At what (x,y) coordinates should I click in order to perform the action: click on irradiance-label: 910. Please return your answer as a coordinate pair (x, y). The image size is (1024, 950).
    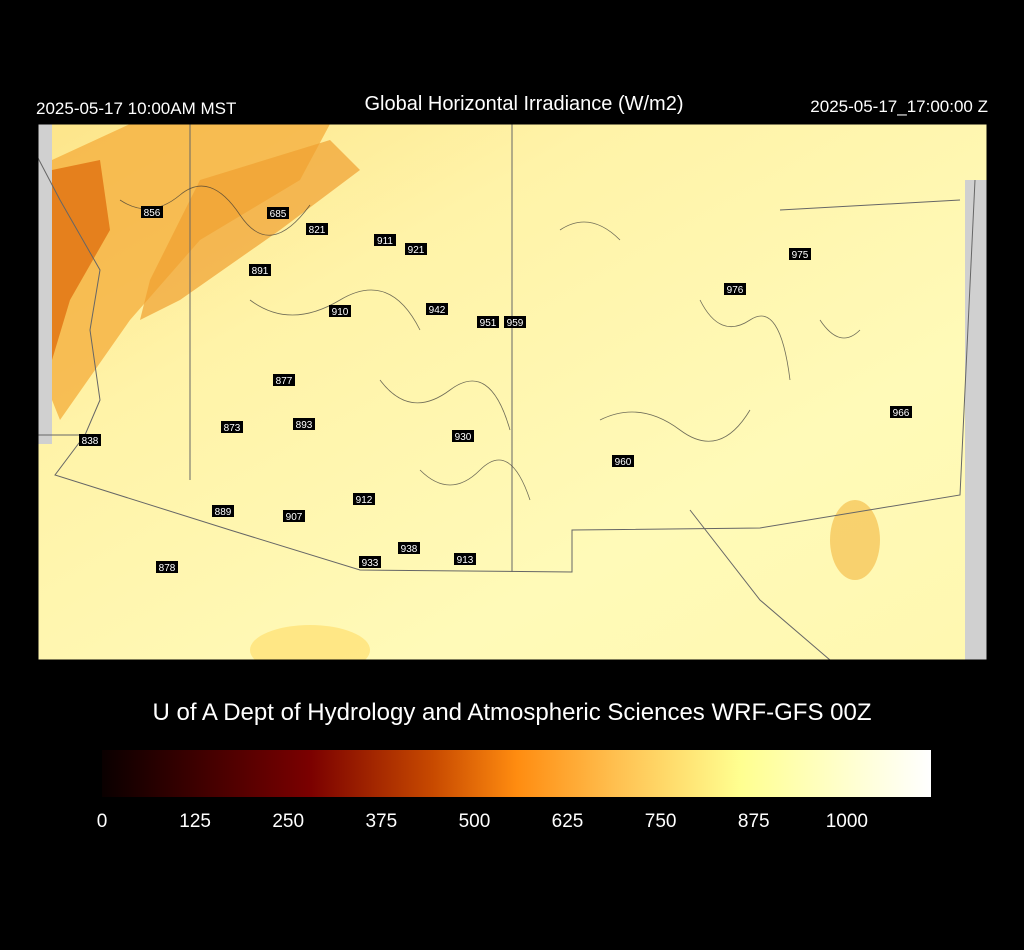
    Looking at the image, I should click on (340, 312).